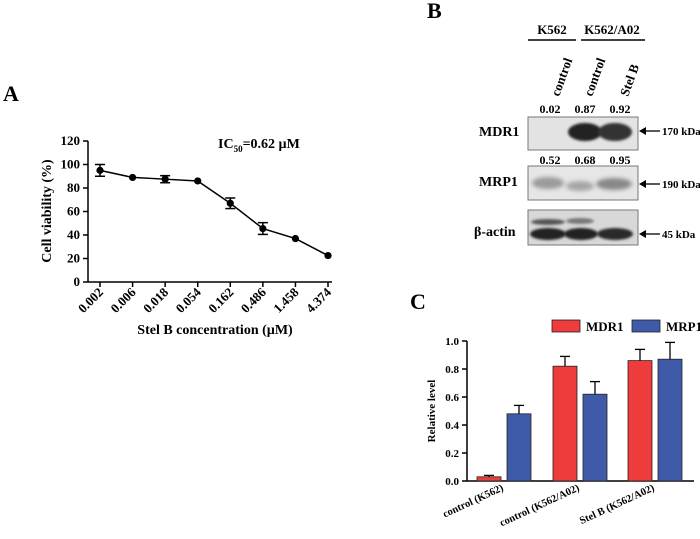 The height and width of the screenshot is (539, 700). What do you see at coordinates (432, 411) in the screenshot?
I see `y-axis-label: Relative level` at bounding box center [432, 411].